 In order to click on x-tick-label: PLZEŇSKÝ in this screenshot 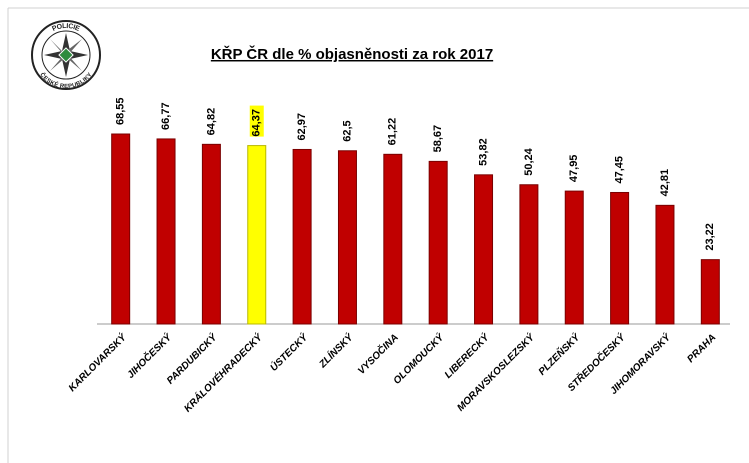, I will do `click(559, 354)`.